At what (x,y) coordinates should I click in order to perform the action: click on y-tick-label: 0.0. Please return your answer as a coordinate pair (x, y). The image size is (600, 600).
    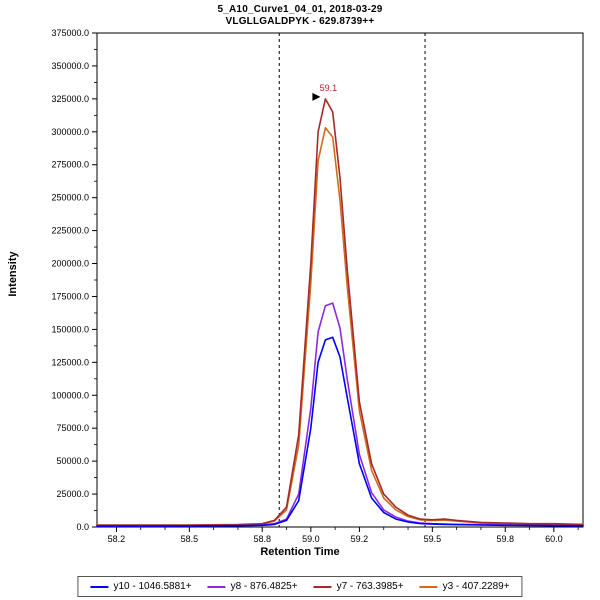
    Looking at the image, I should click on (82, 527).